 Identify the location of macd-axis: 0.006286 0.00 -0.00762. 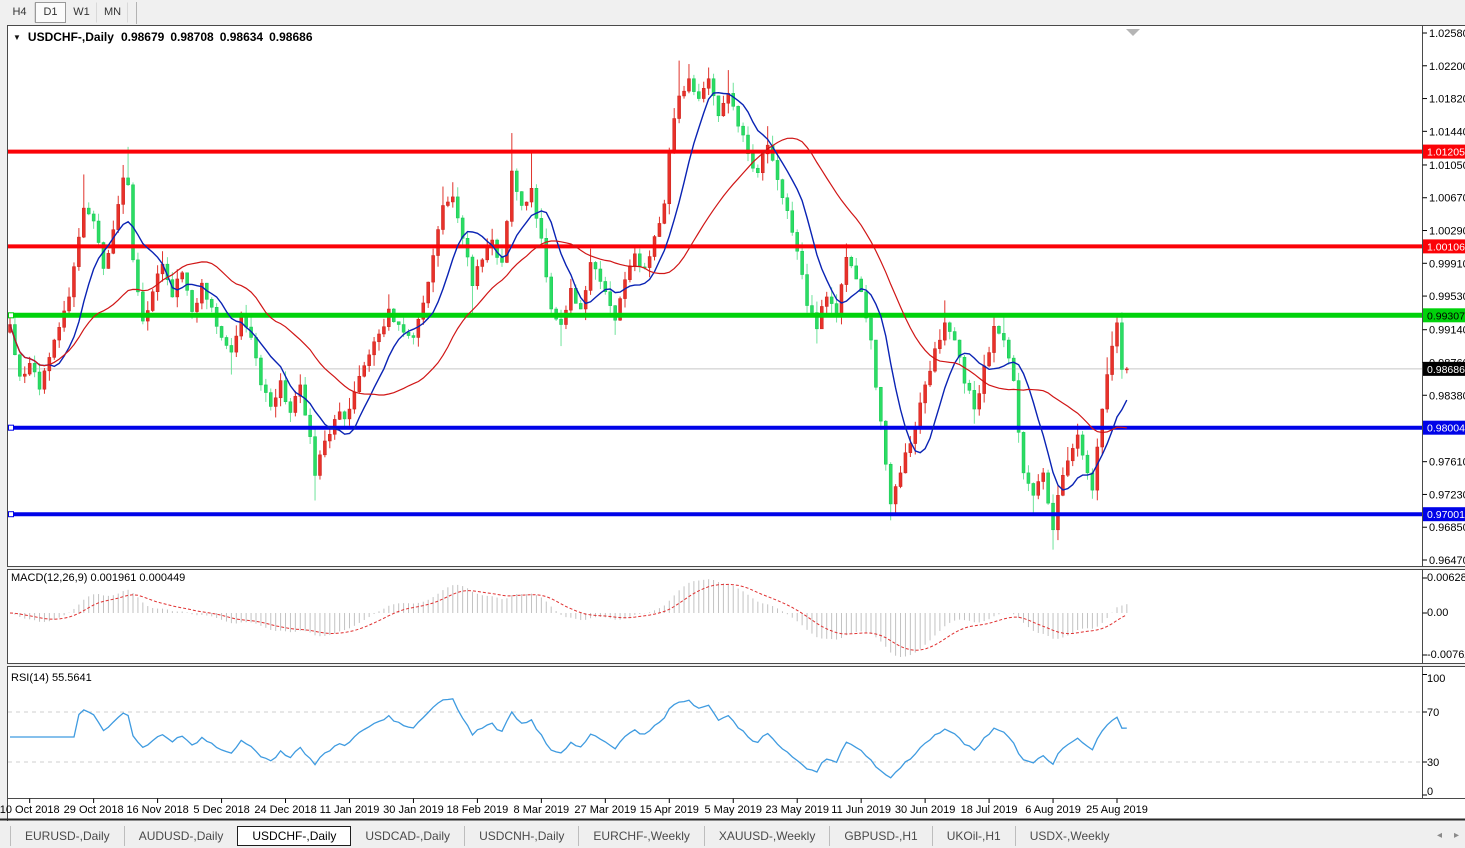
(1443, 616).